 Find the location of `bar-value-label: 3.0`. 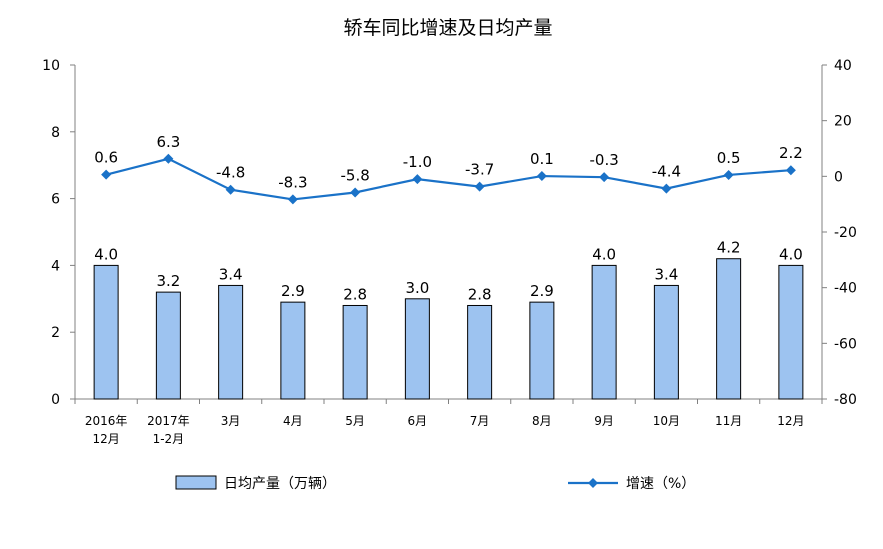

bar-value-label: 3.0 is located at coordinates (417, 288).